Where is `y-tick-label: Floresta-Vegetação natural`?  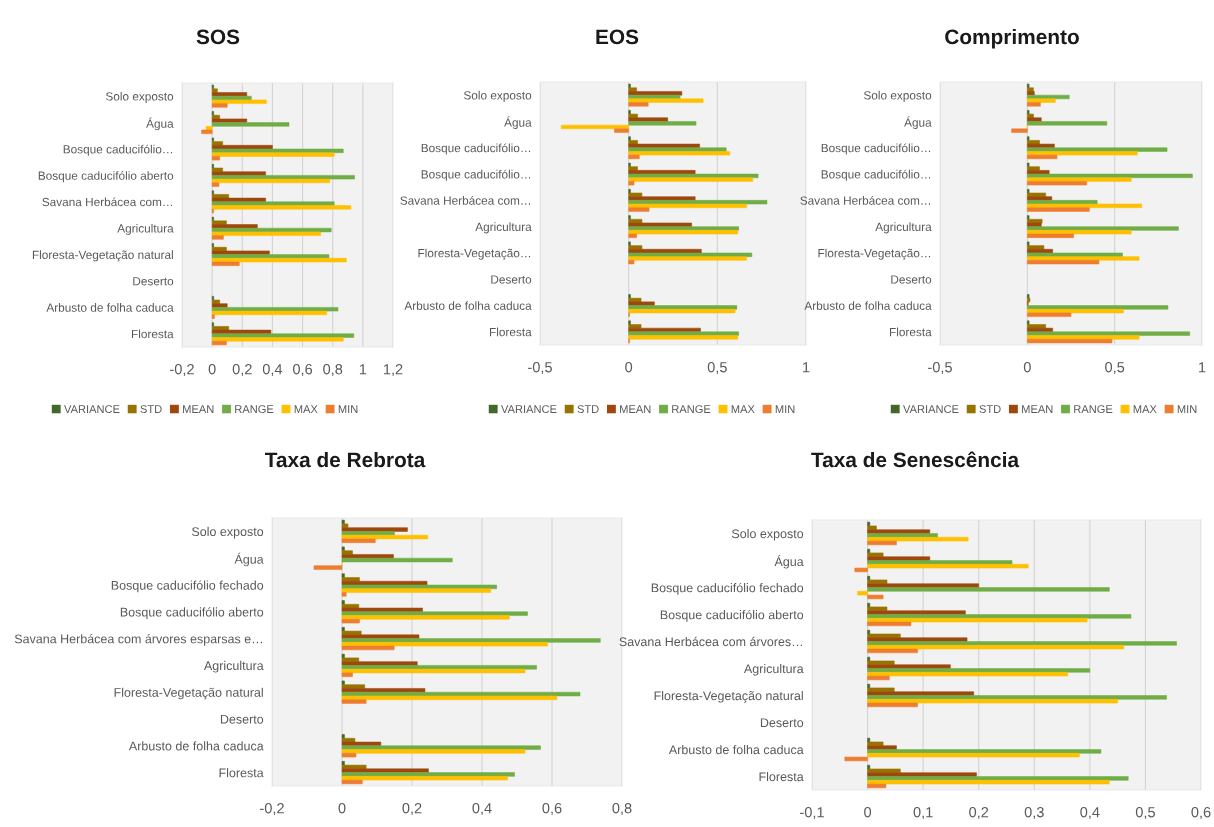
y-tick-label: Floresta-Vegetação natural is located at coordinates (102, 256).